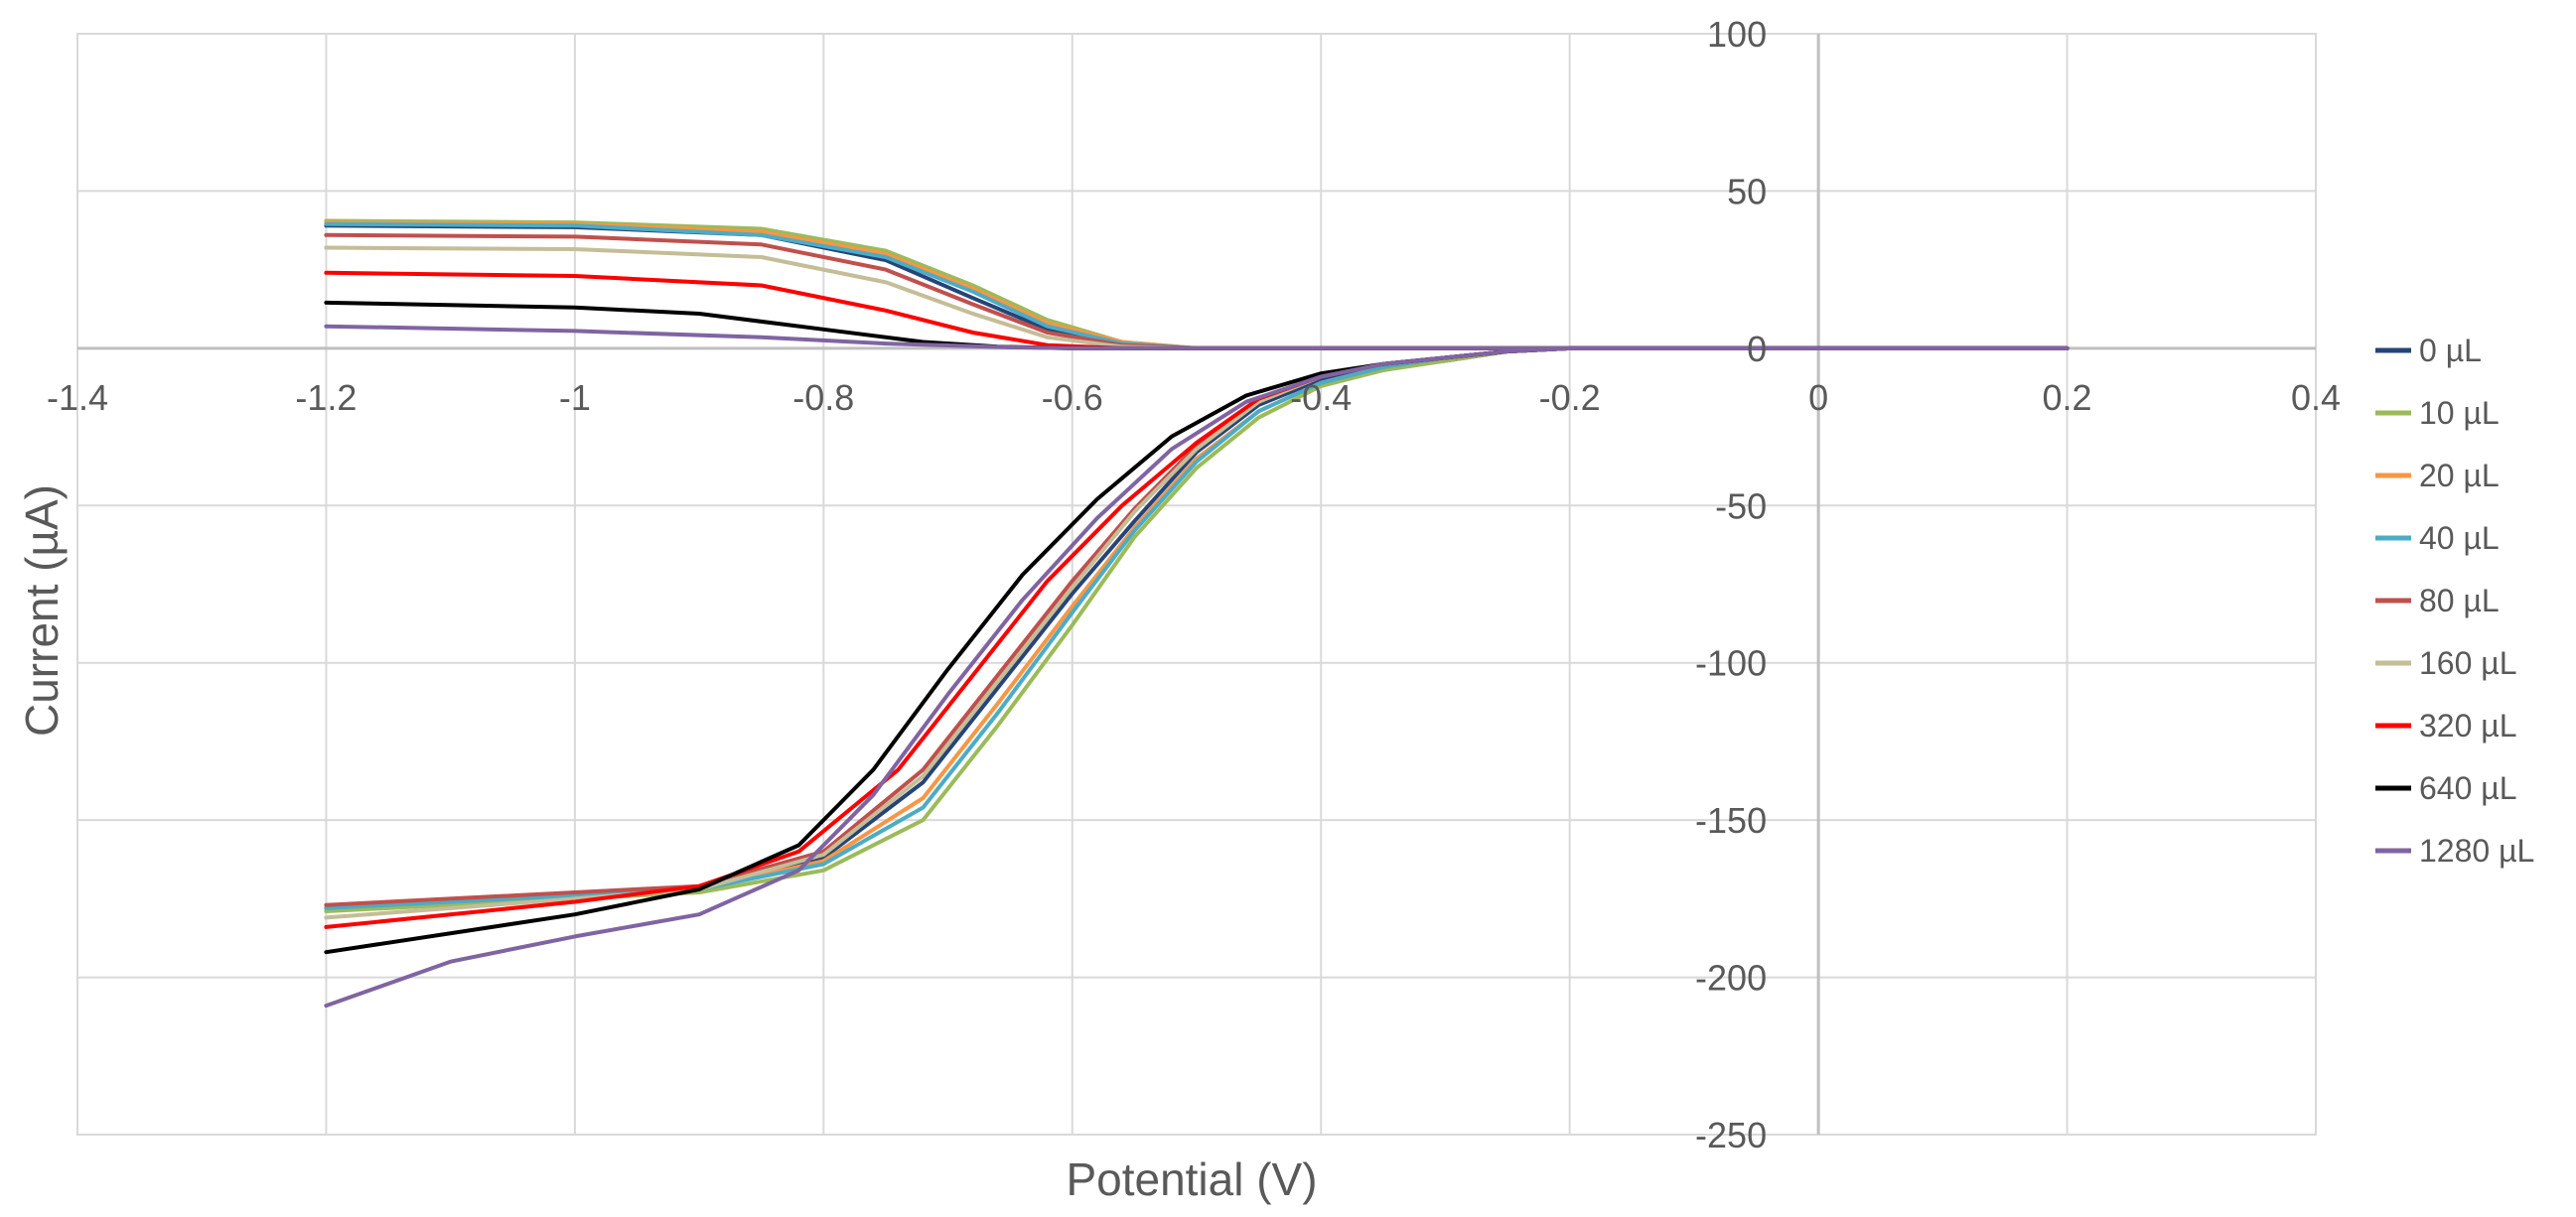 The image size is (2576, 1217). I want to click on y-tick-label-1: 50, so click(1747, 191).